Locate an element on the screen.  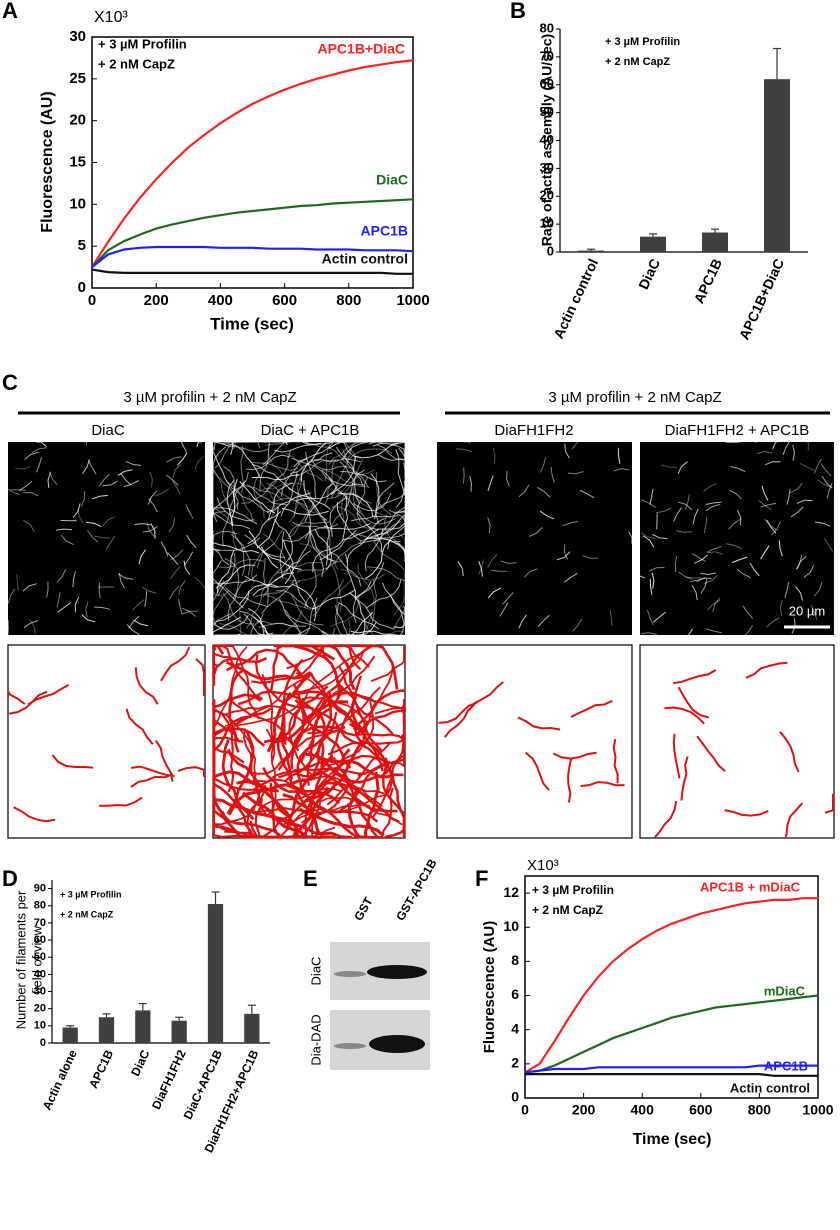
x-axis-label: Time (sec) is located at coordinates (672, 1139).